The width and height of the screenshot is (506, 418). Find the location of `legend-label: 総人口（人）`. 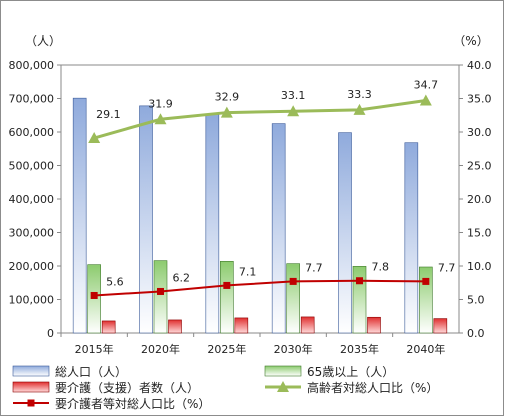

legend-label: 総人口（人） is located at coordinates (91, 372).